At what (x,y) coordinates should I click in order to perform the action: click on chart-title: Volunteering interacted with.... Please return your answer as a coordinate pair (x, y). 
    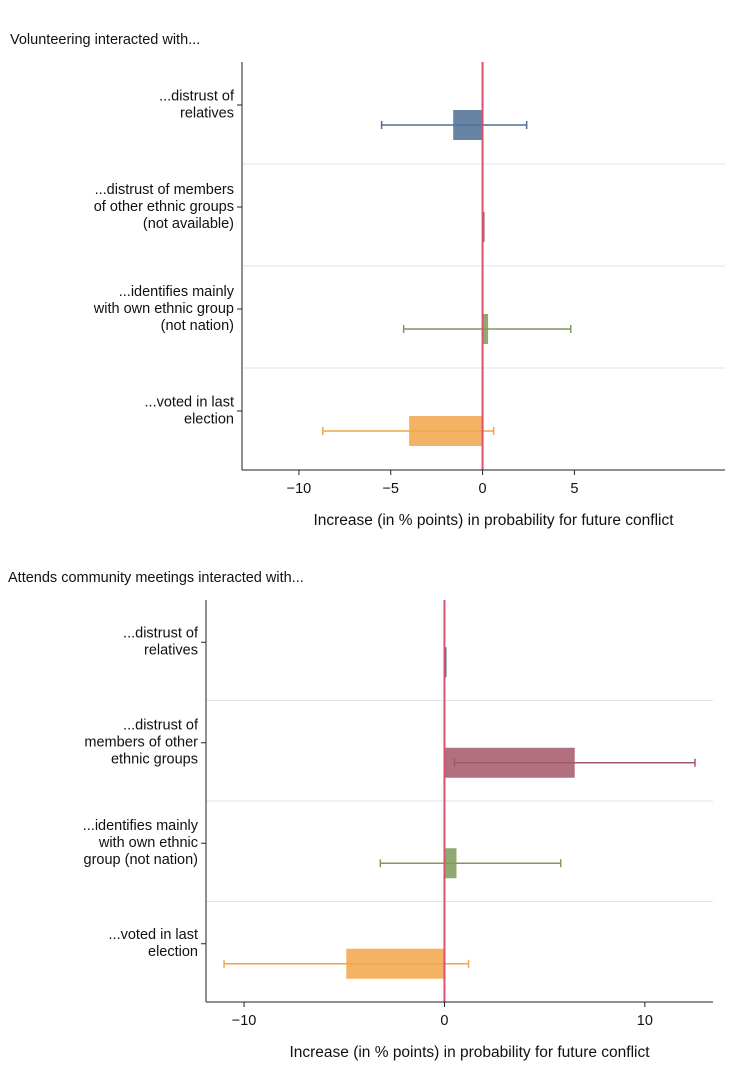
    Looking at the image, I should click on (105, 40).